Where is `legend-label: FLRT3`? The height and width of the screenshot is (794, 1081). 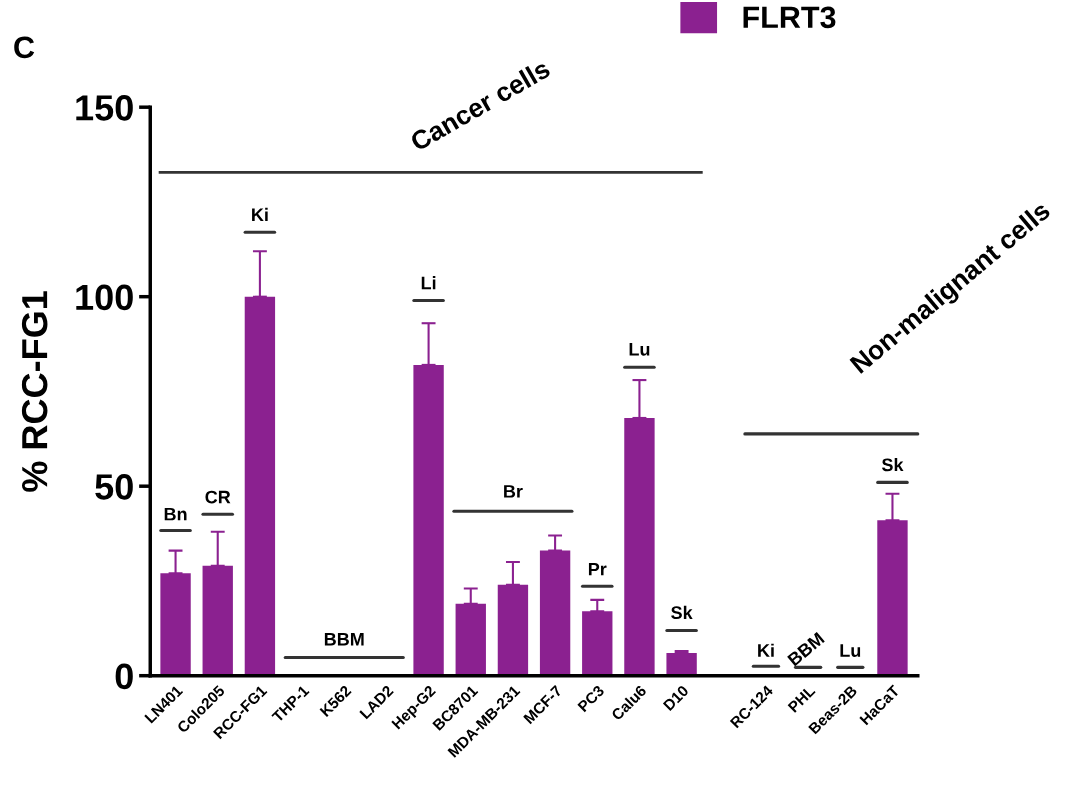 legend-label: FLRT3 is located at coordinates (789, 17).